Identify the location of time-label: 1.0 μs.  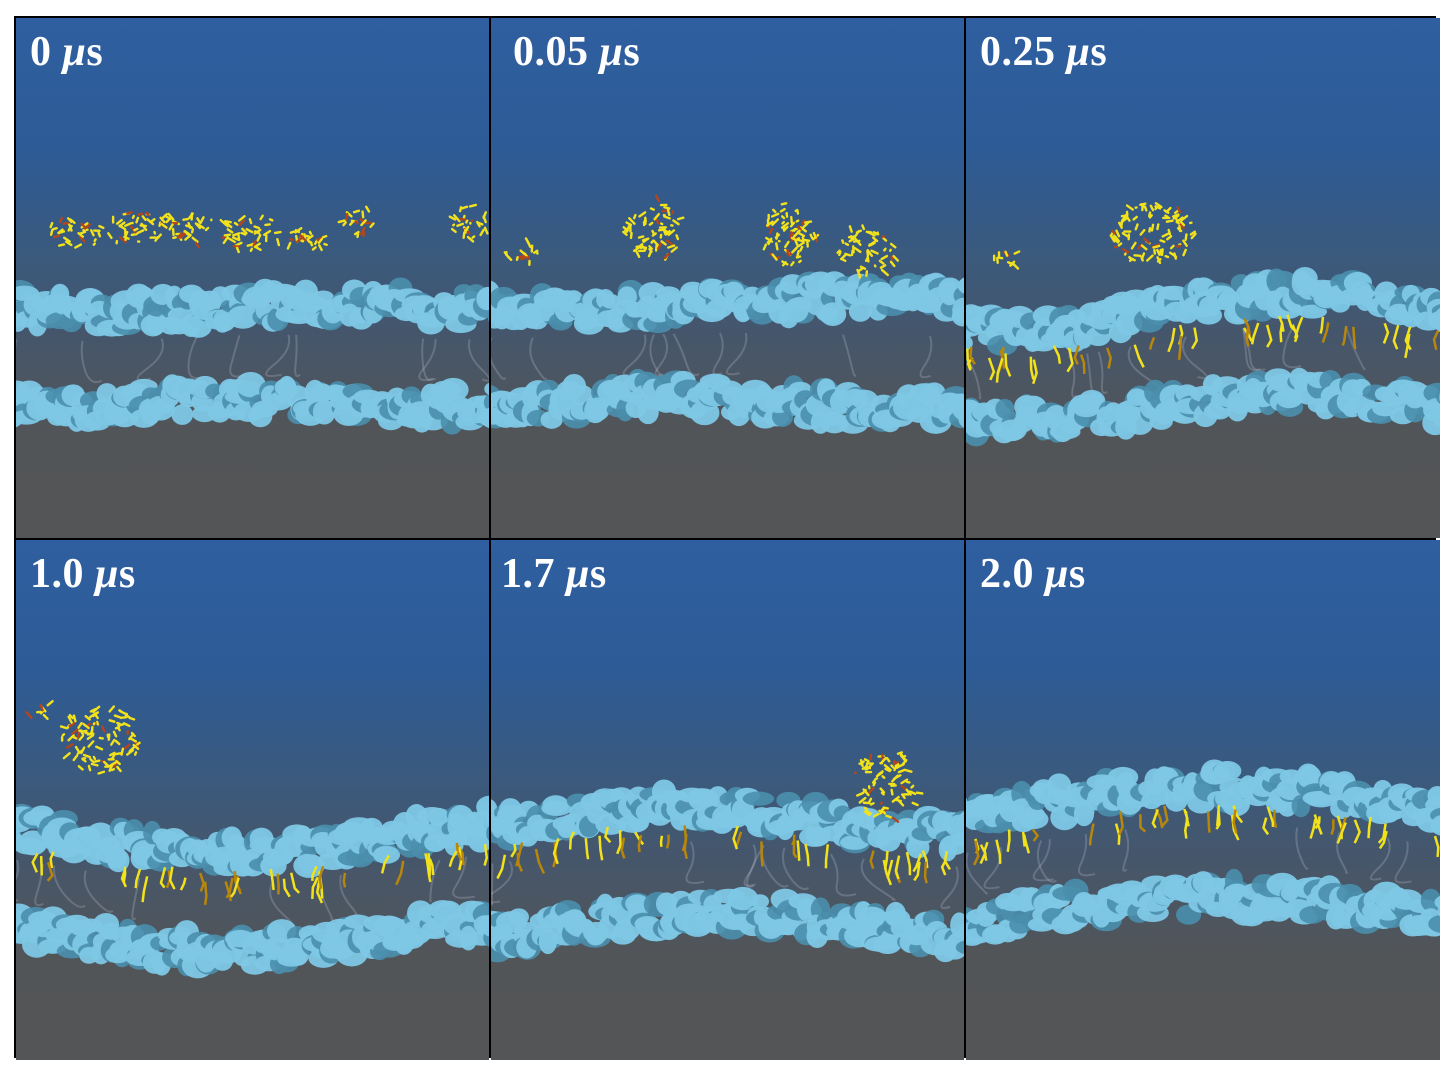
(83, 574).